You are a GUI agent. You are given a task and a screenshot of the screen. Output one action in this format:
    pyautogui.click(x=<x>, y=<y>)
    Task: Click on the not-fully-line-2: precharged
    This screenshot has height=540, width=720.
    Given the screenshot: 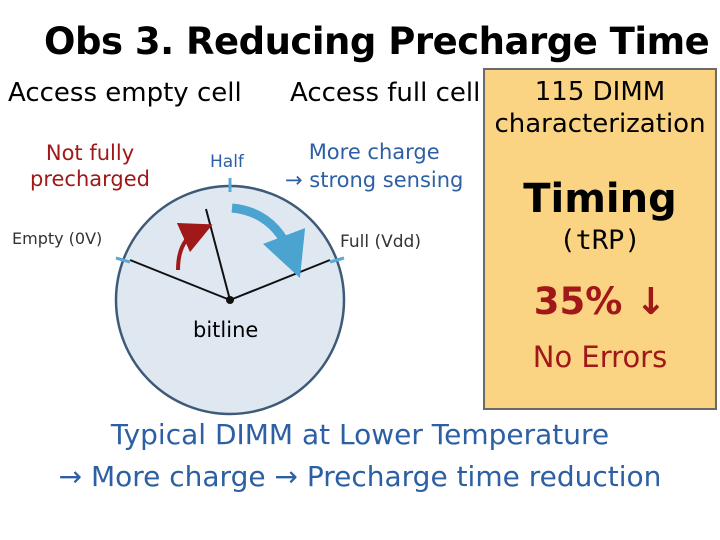 What is the action you would take?
    pyautogui.click(x=90, y=179)
    